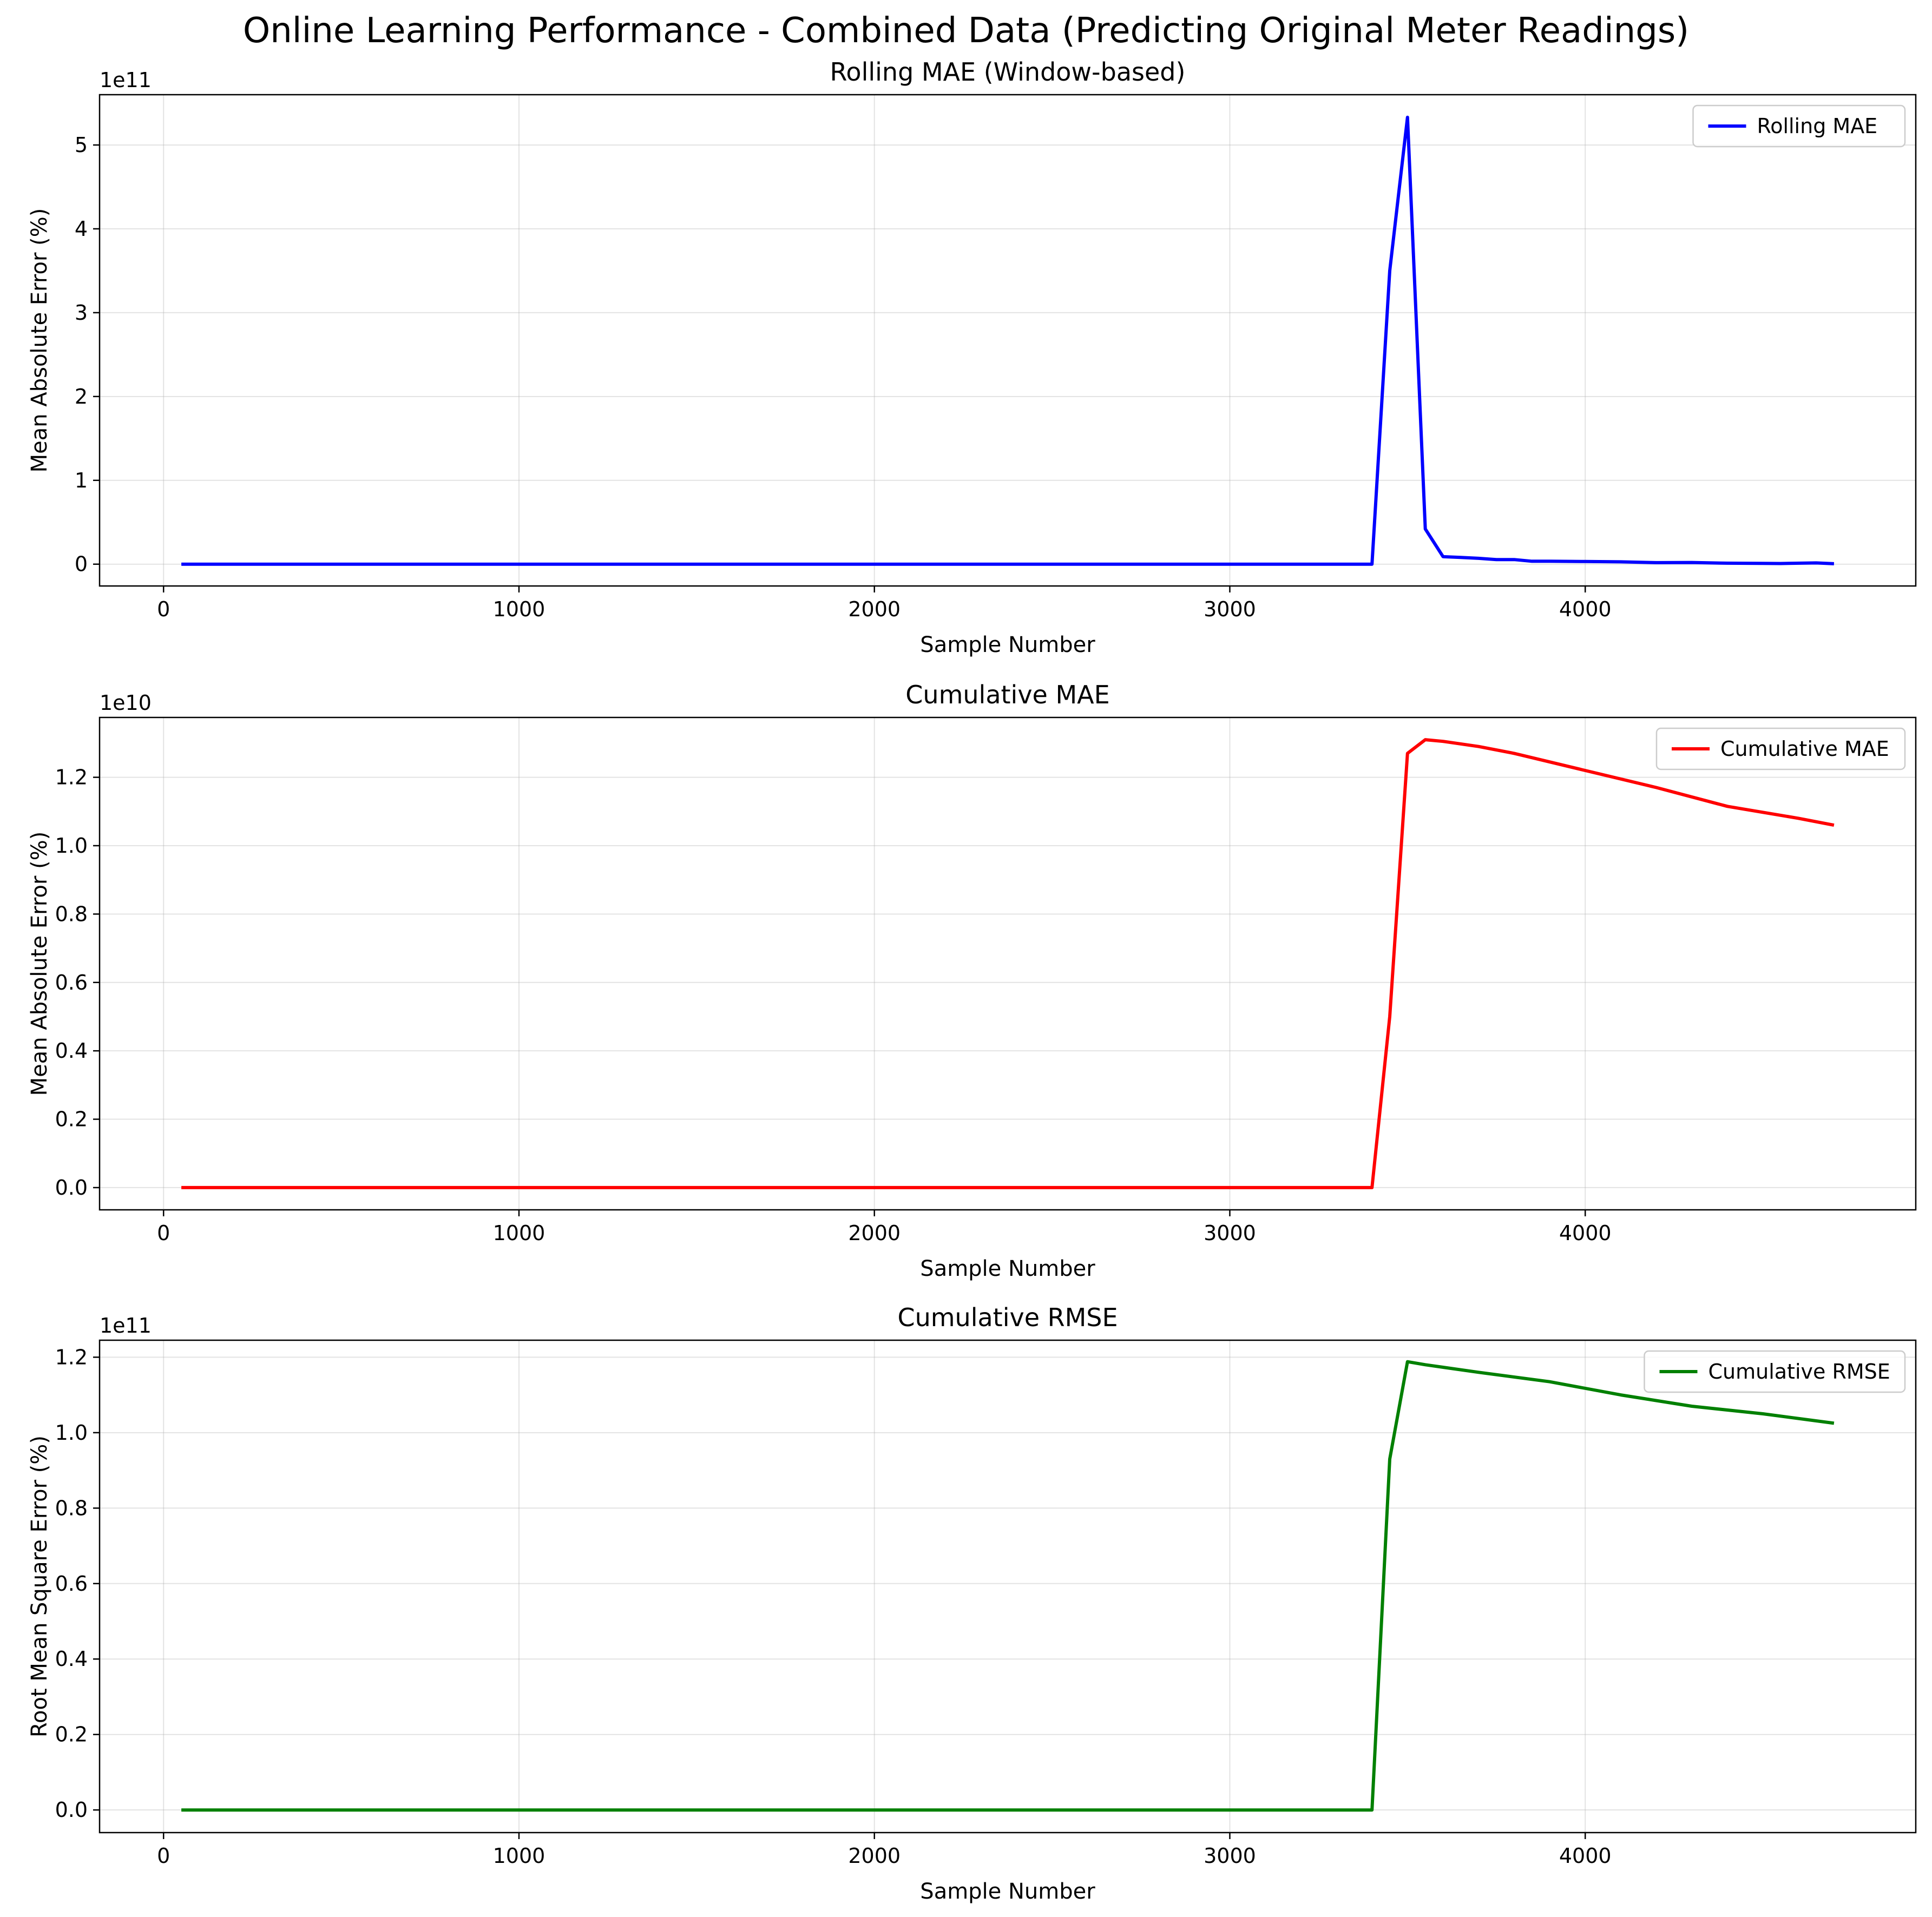  Describe the element at coordinates (1007, 1317) in the screenshot. I see `panel-3-title: Cumulative RMSE` at that location.